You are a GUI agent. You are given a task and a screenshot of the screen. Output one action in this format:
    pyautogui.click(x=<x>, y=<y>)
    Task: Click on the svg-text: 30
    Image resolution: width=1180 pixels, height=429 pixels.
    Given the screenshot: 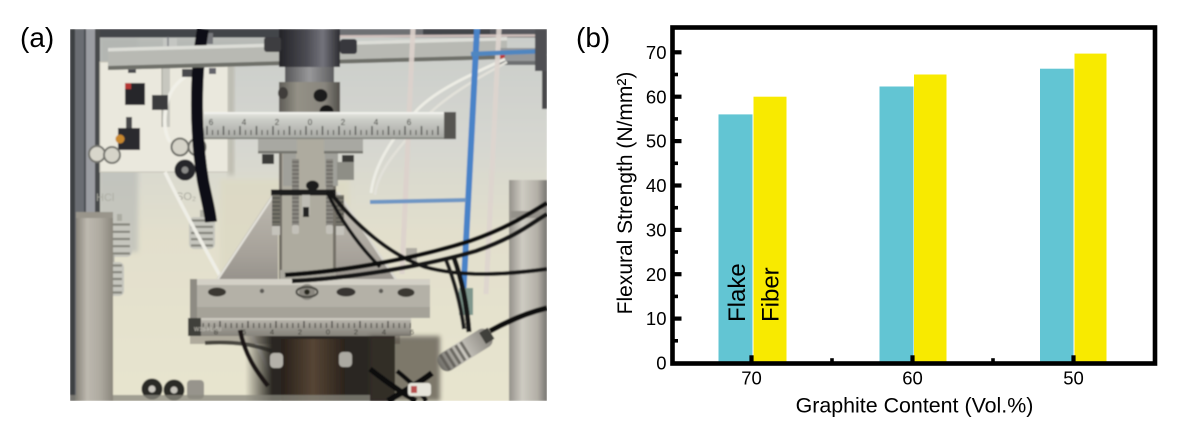 What is the action you would take?
    pyautogui.click(x=656, y=230)
    